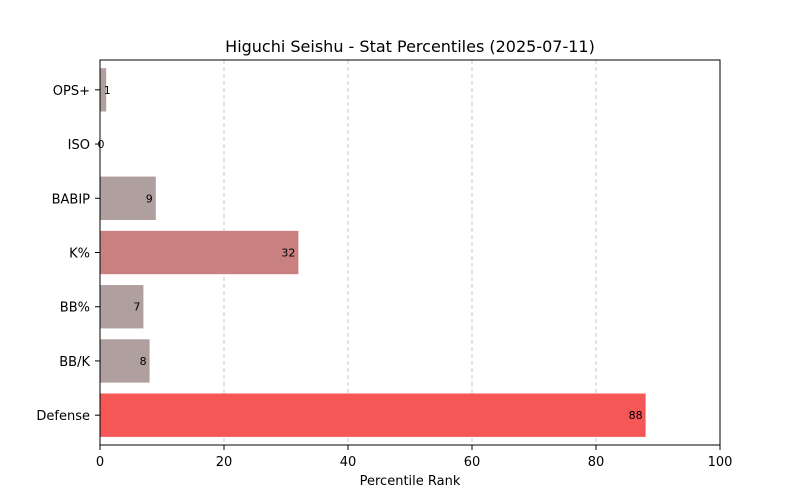 This screenshot has height=500, width=800. What do you see at coordinates (63, 416) in the screenshot?
I see `y-tick-label: Defense` at bounding box center [63, 416].